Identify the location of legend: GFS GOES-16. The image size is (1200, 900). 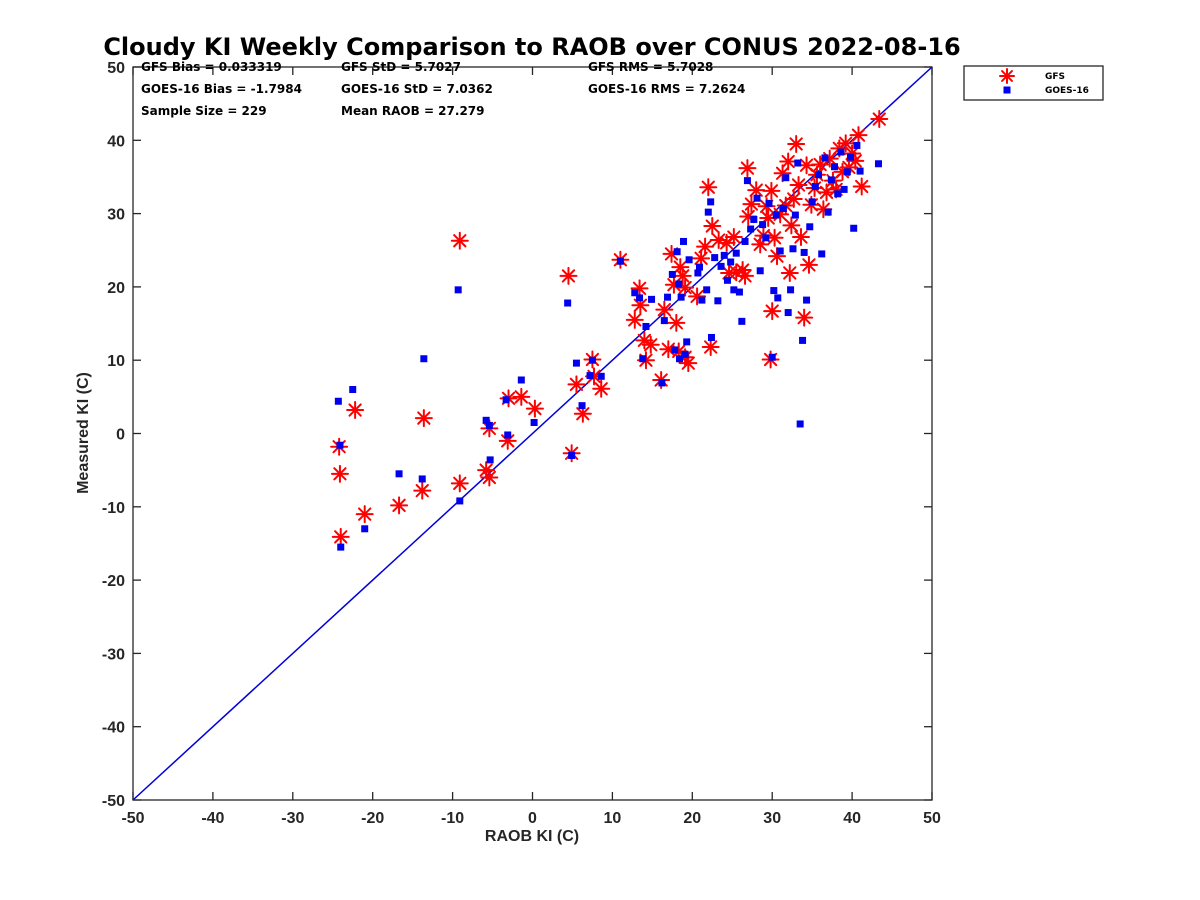
(1033, 83).